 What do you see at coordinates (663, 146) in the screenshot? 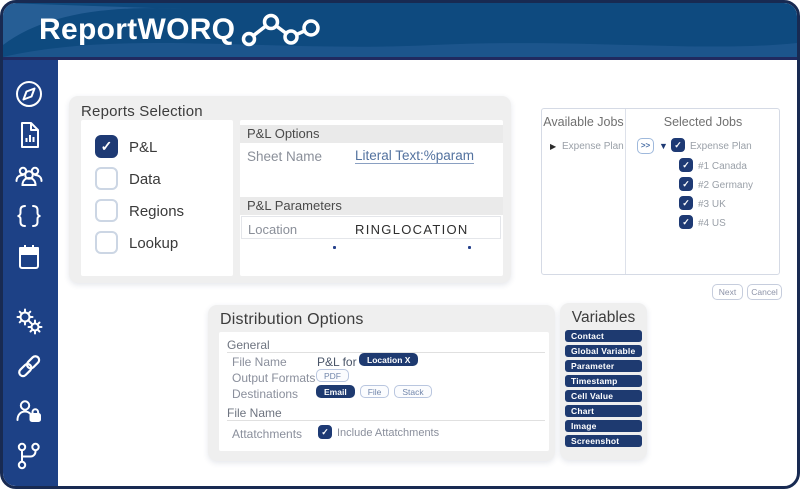
I see `collapse-arrow-icon: ▼` at bounding box center [663, 146].